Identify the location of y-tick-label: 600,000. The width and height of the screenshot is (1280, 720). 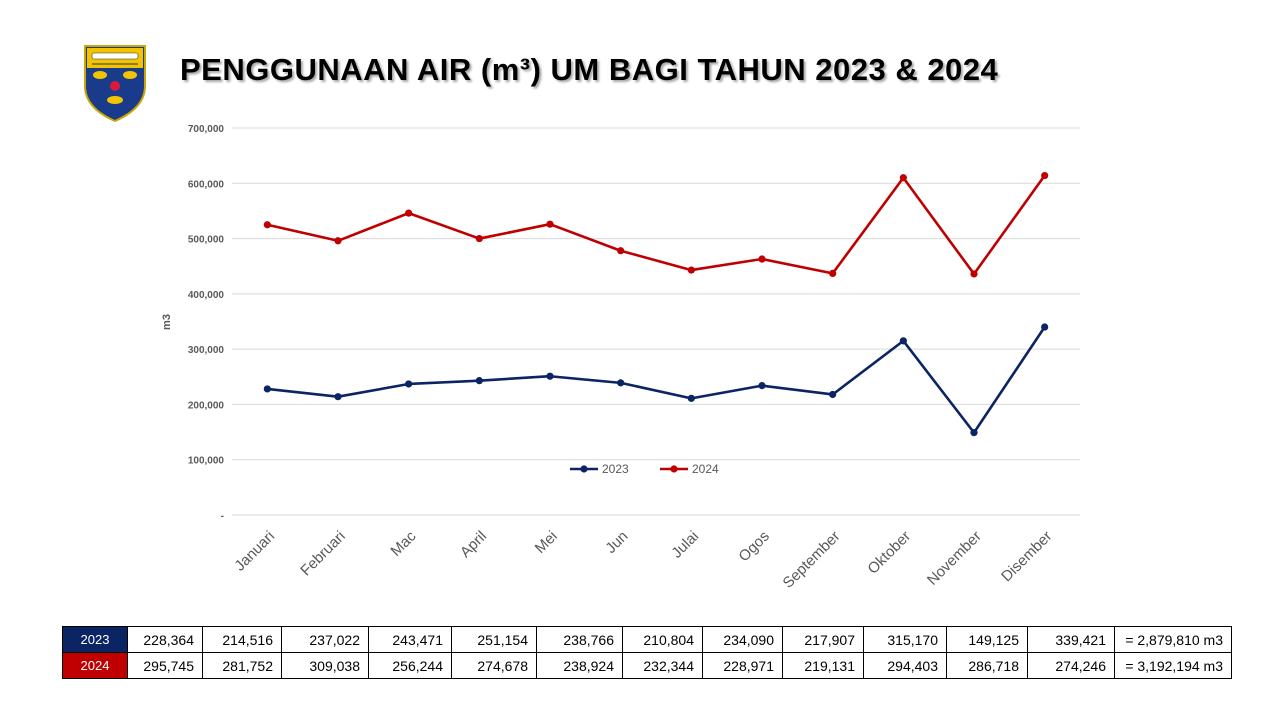
(206, 184).